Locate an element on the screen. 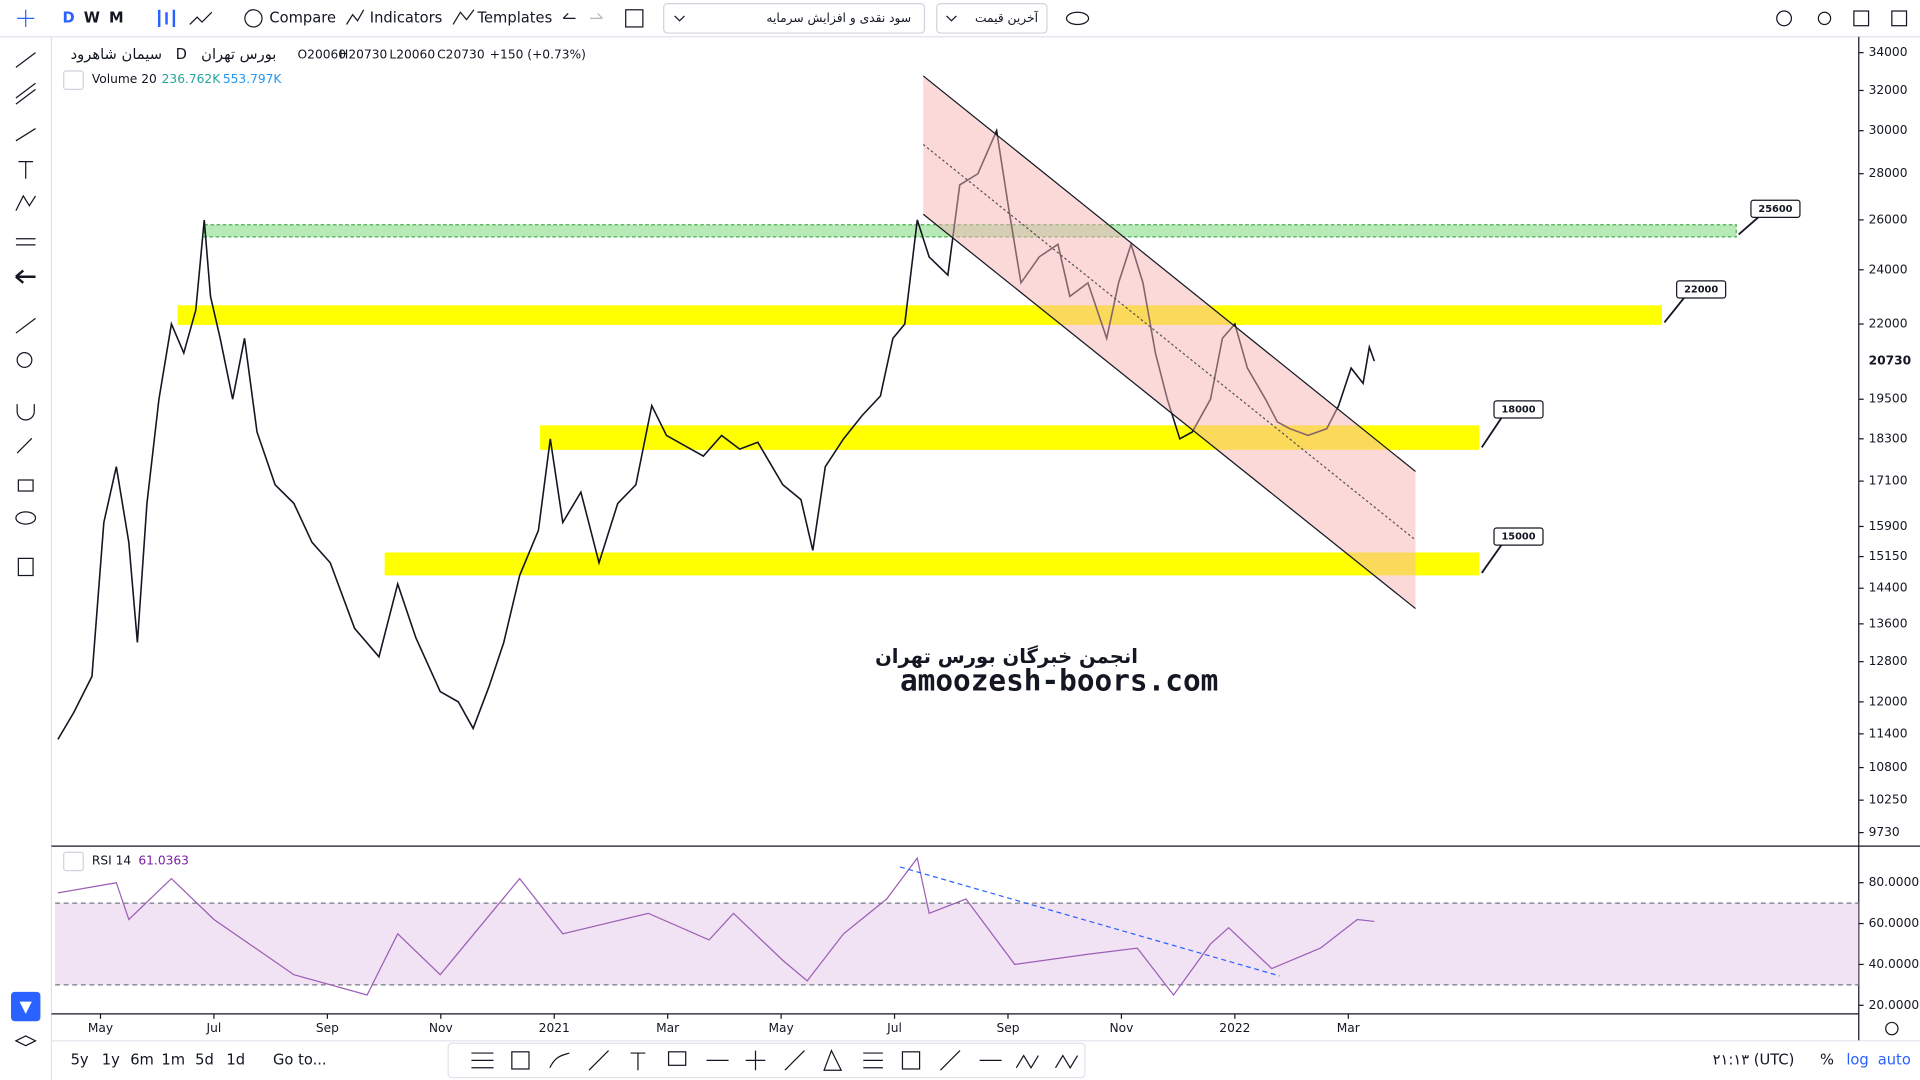 The image size is (1920, 1080). y-tick-label: 12800 is located at coordinates (1888, 661).